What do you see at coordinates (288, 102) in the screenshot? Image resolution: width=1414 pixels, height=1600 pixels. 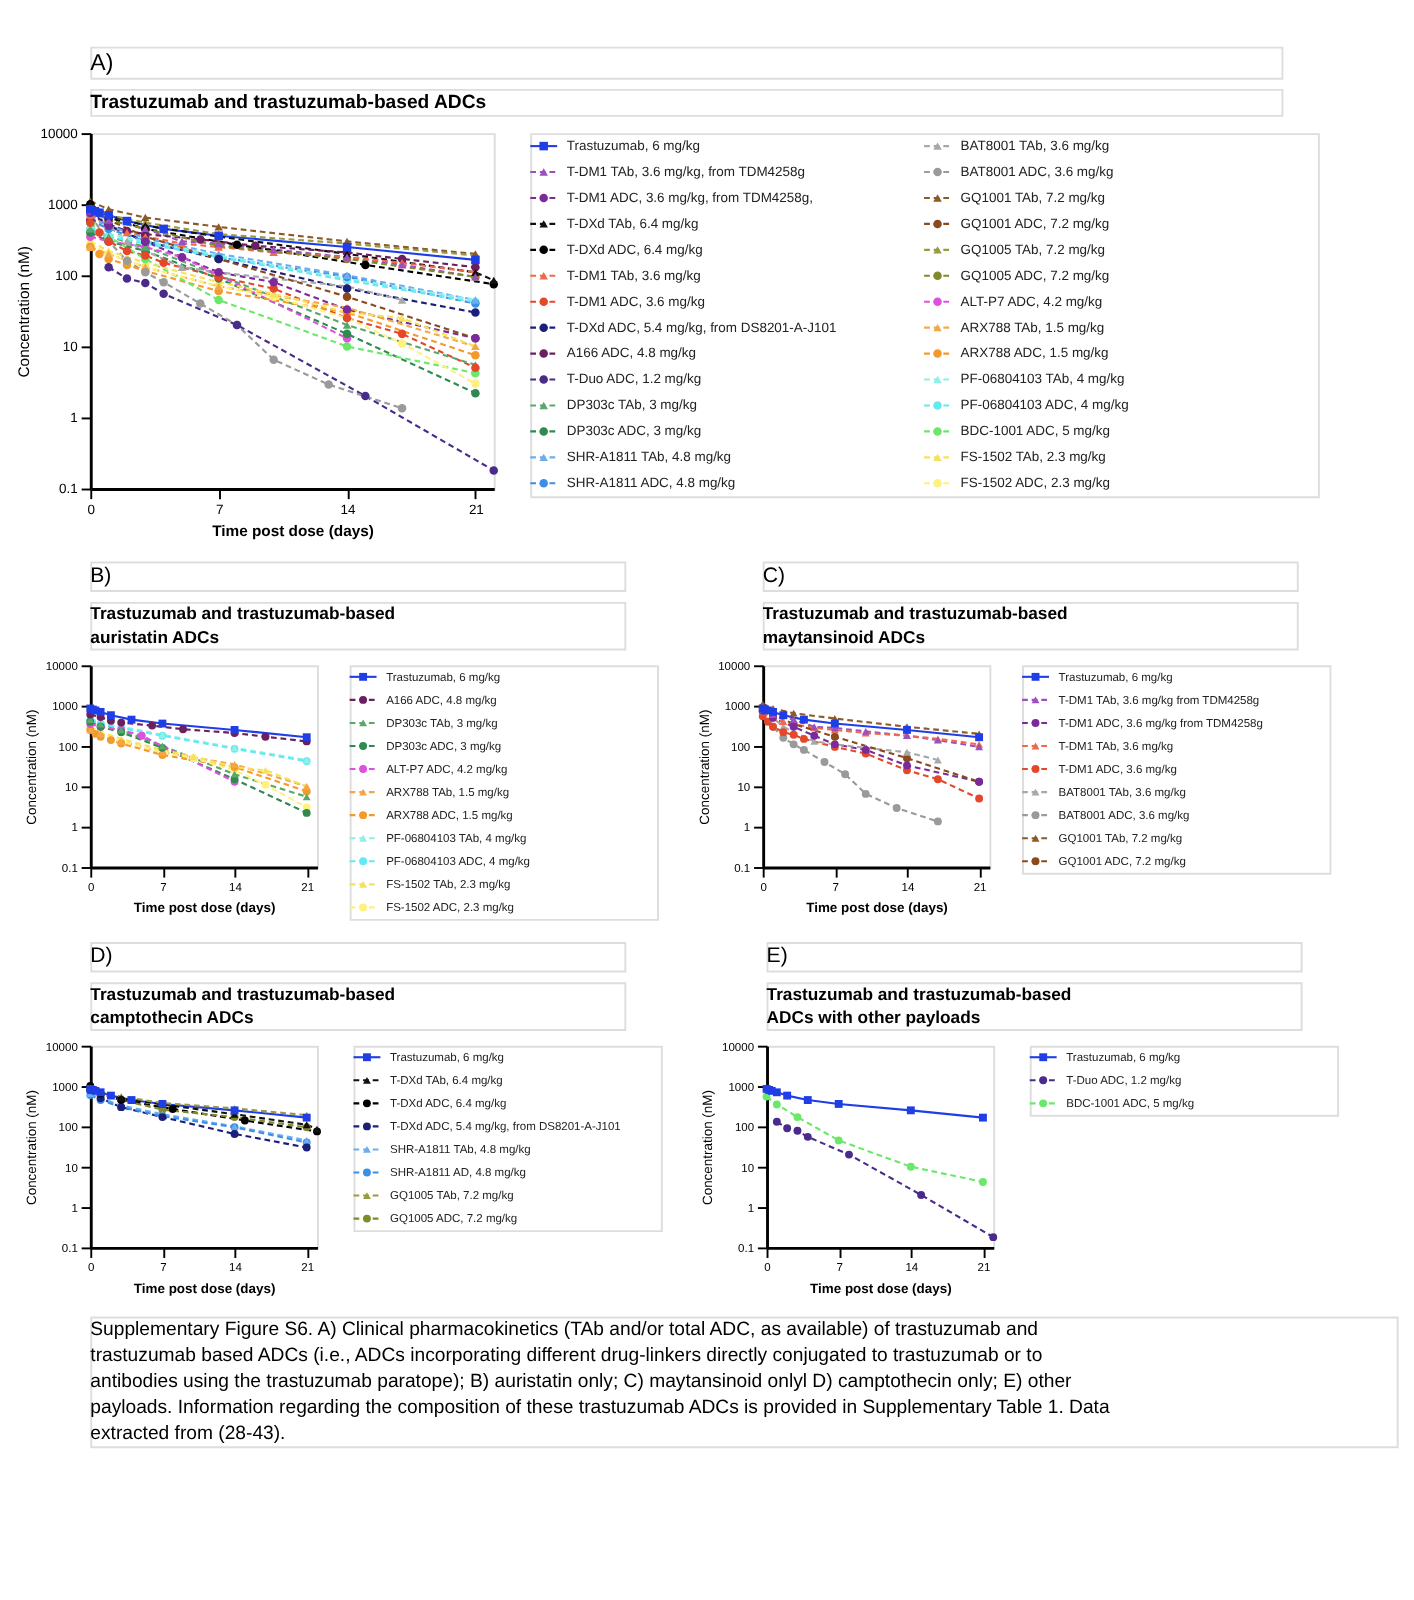 I see `chart-title: Trastuzumab and trastuzumab-based ADCs` at bounding box center [288, 102].